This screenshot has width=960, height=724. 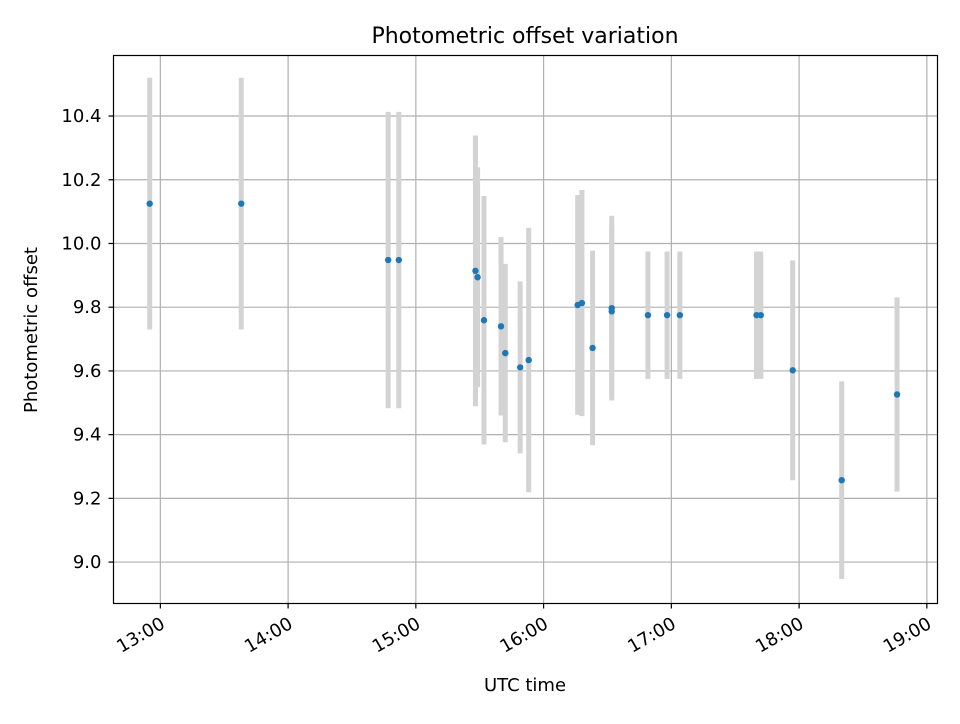 I want to click on y-tick-label: 9.2, so click(x=87, y=498).